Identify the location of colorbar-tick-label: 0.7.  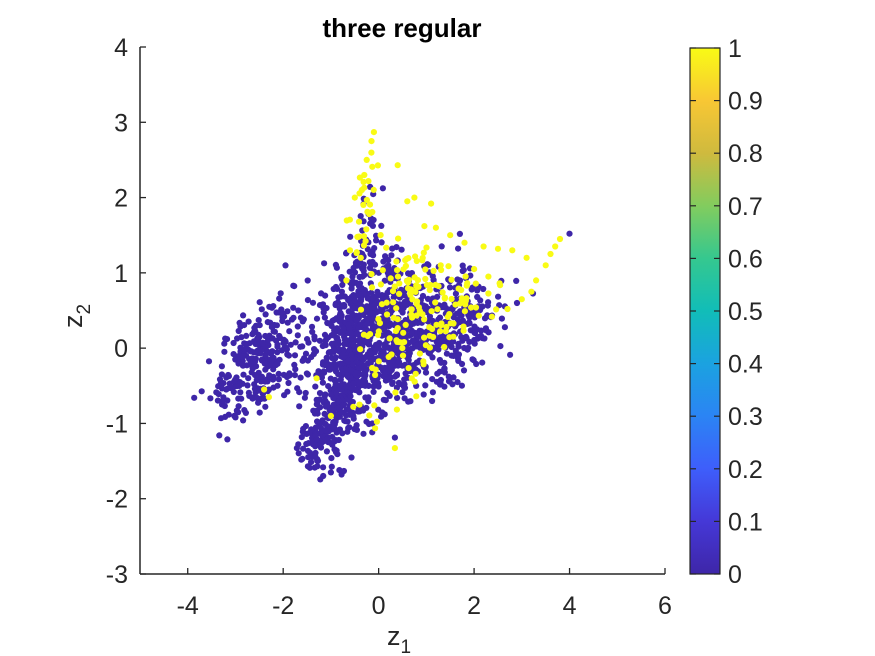
(745, 207).